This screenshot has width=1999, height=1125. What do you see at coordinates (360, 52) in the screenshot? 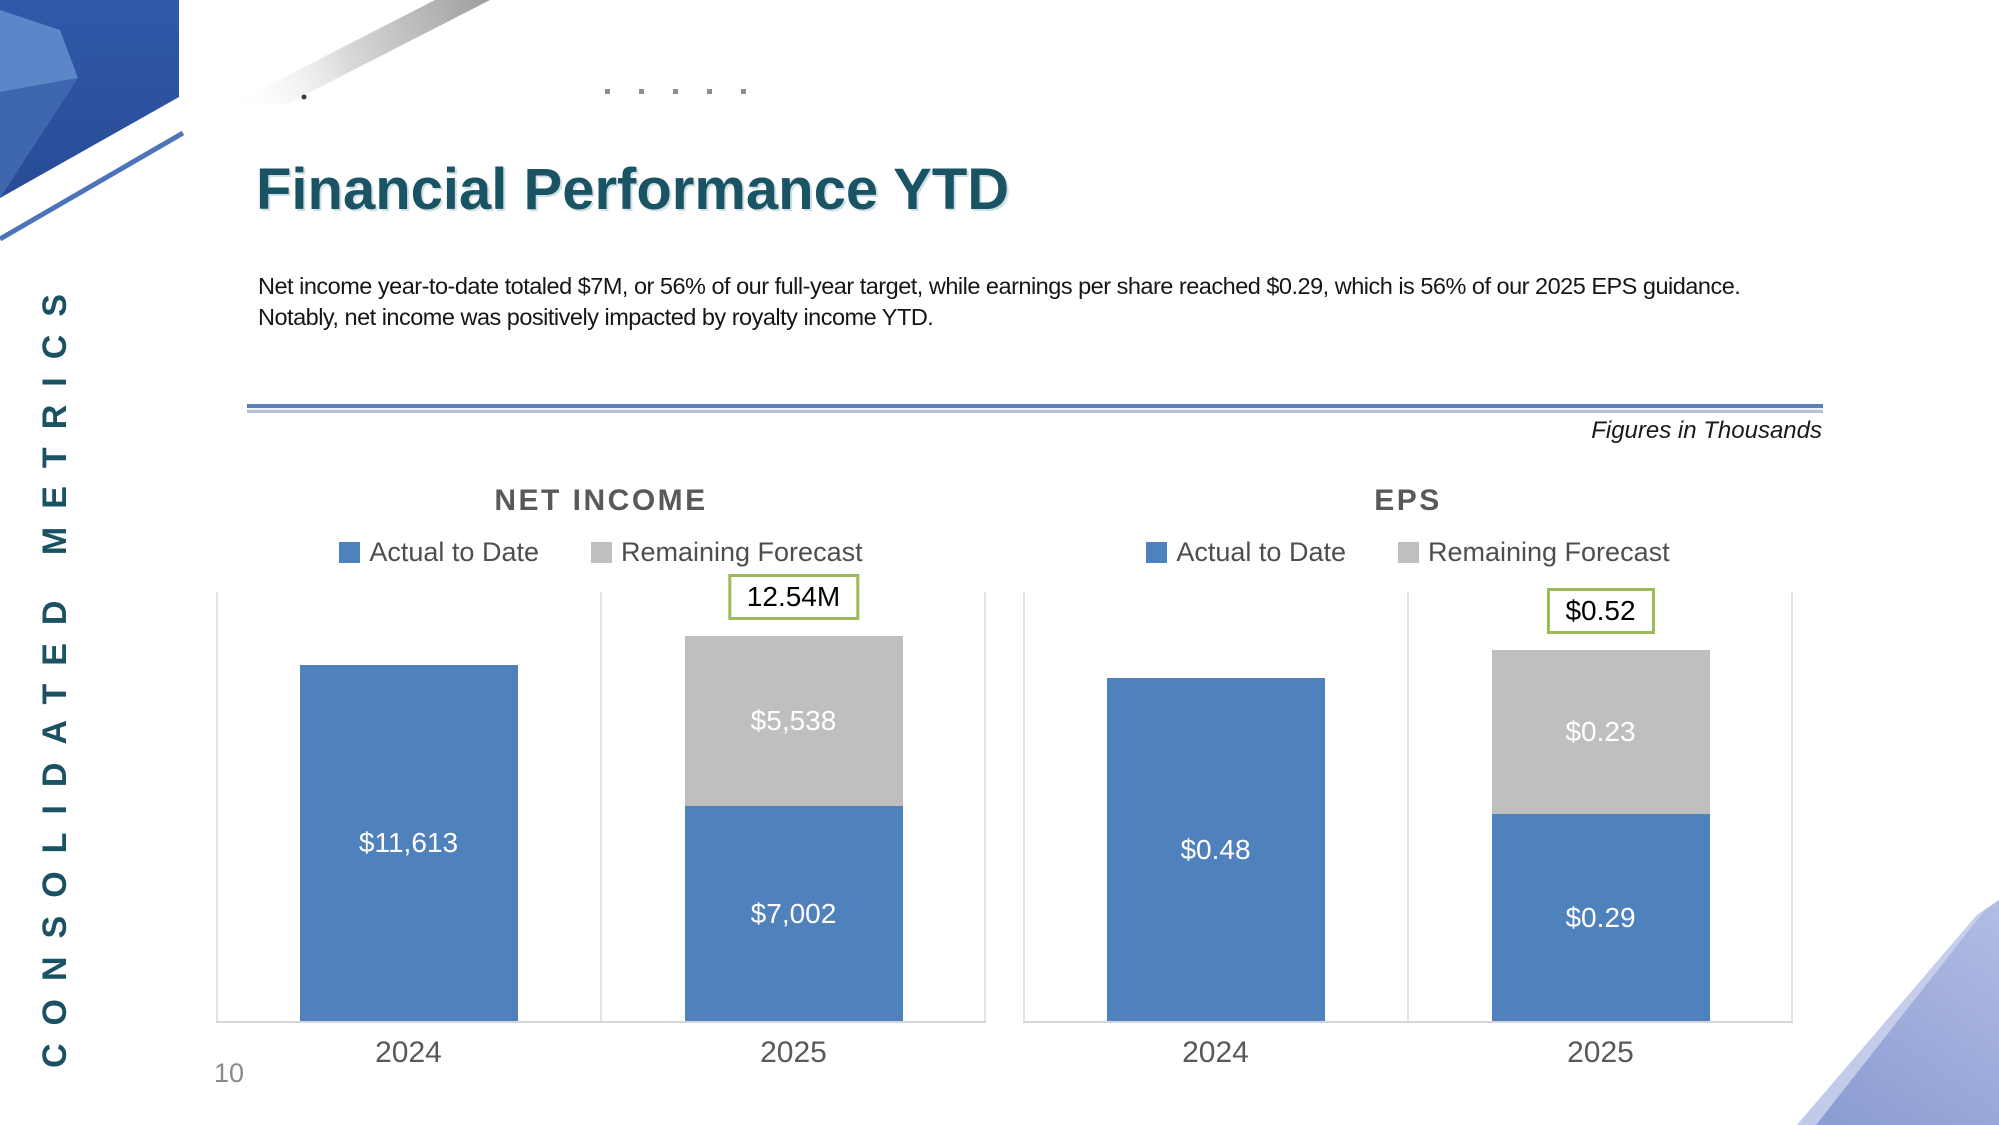
I see `gray-ribbon-icon` at bounding box center [360, 52].